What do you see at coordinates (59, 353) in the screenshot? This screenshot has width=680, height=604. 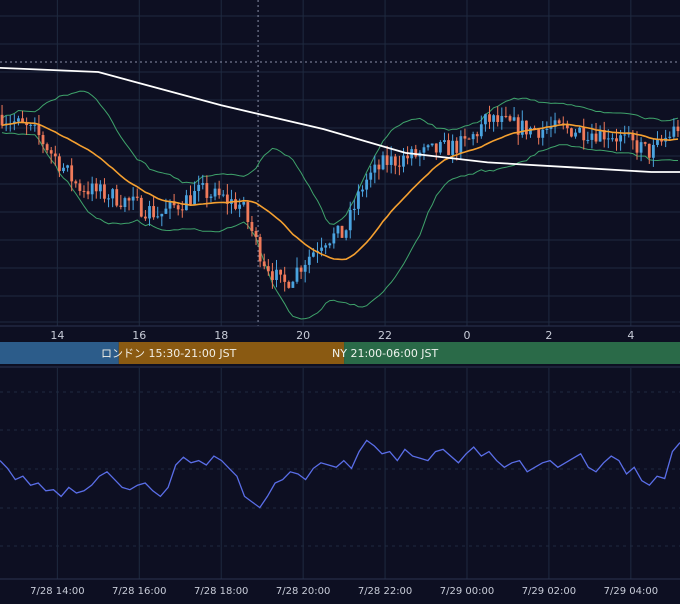 I see `session-tokyo` at bounding box center [59, 353].